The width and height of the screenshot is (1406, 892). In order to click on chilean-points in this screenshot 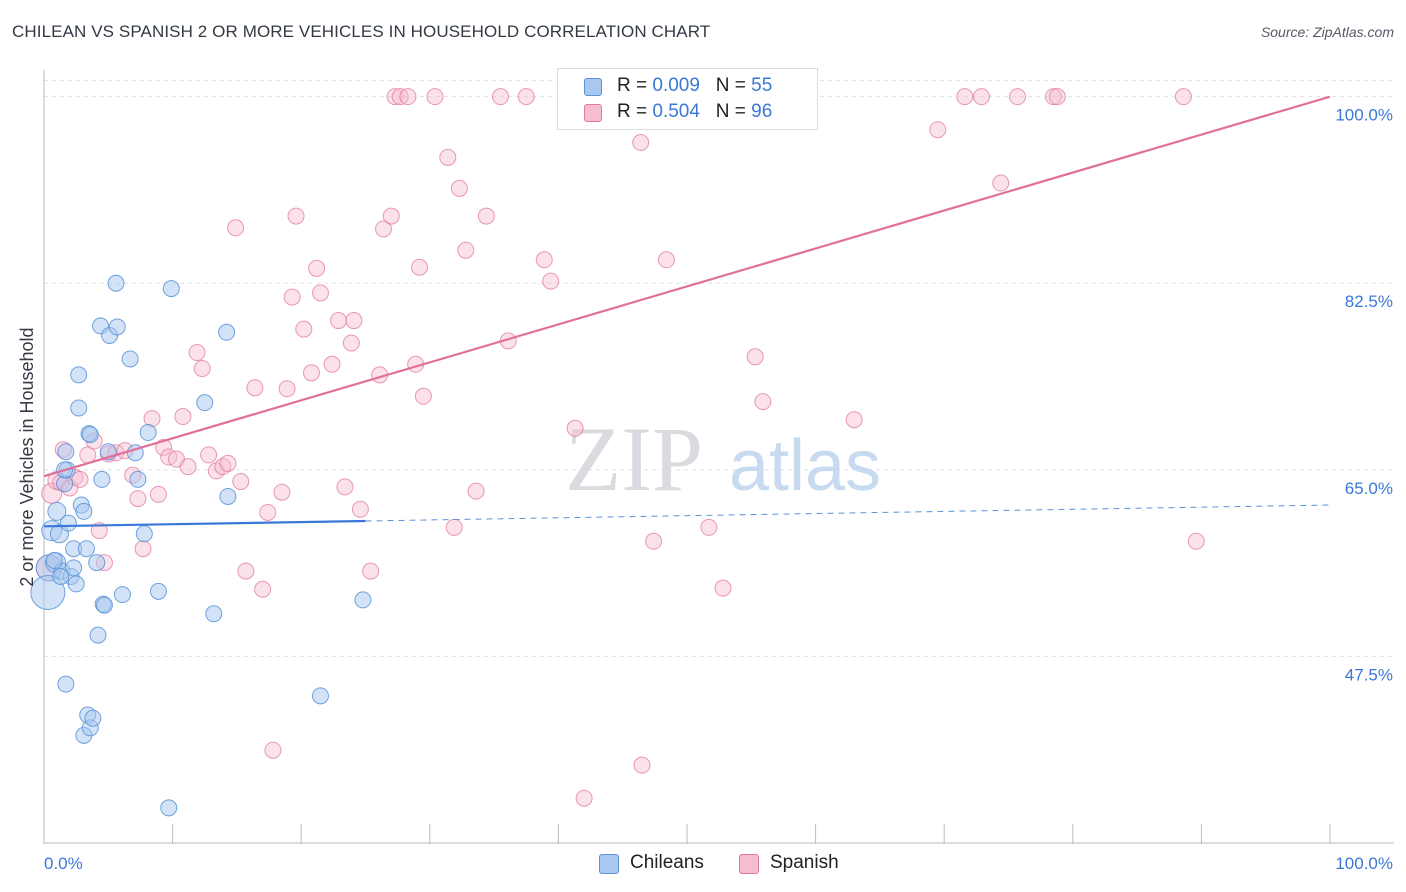, I will do `click(201, 545)`.